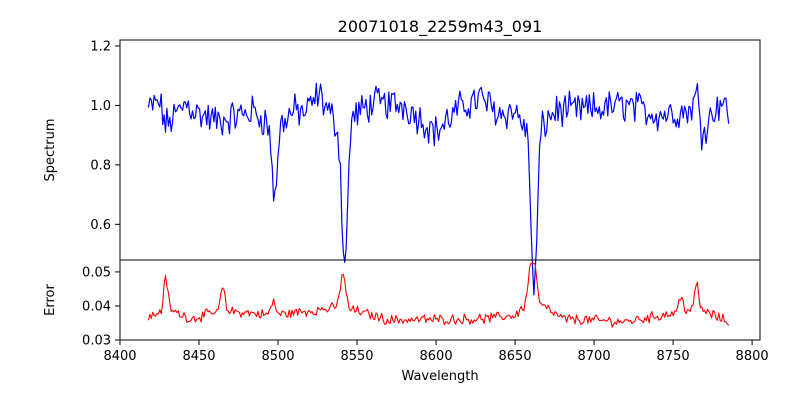 The image size is (800, 400). I want to click on x-tick-label: 8550, so click(356, 356).